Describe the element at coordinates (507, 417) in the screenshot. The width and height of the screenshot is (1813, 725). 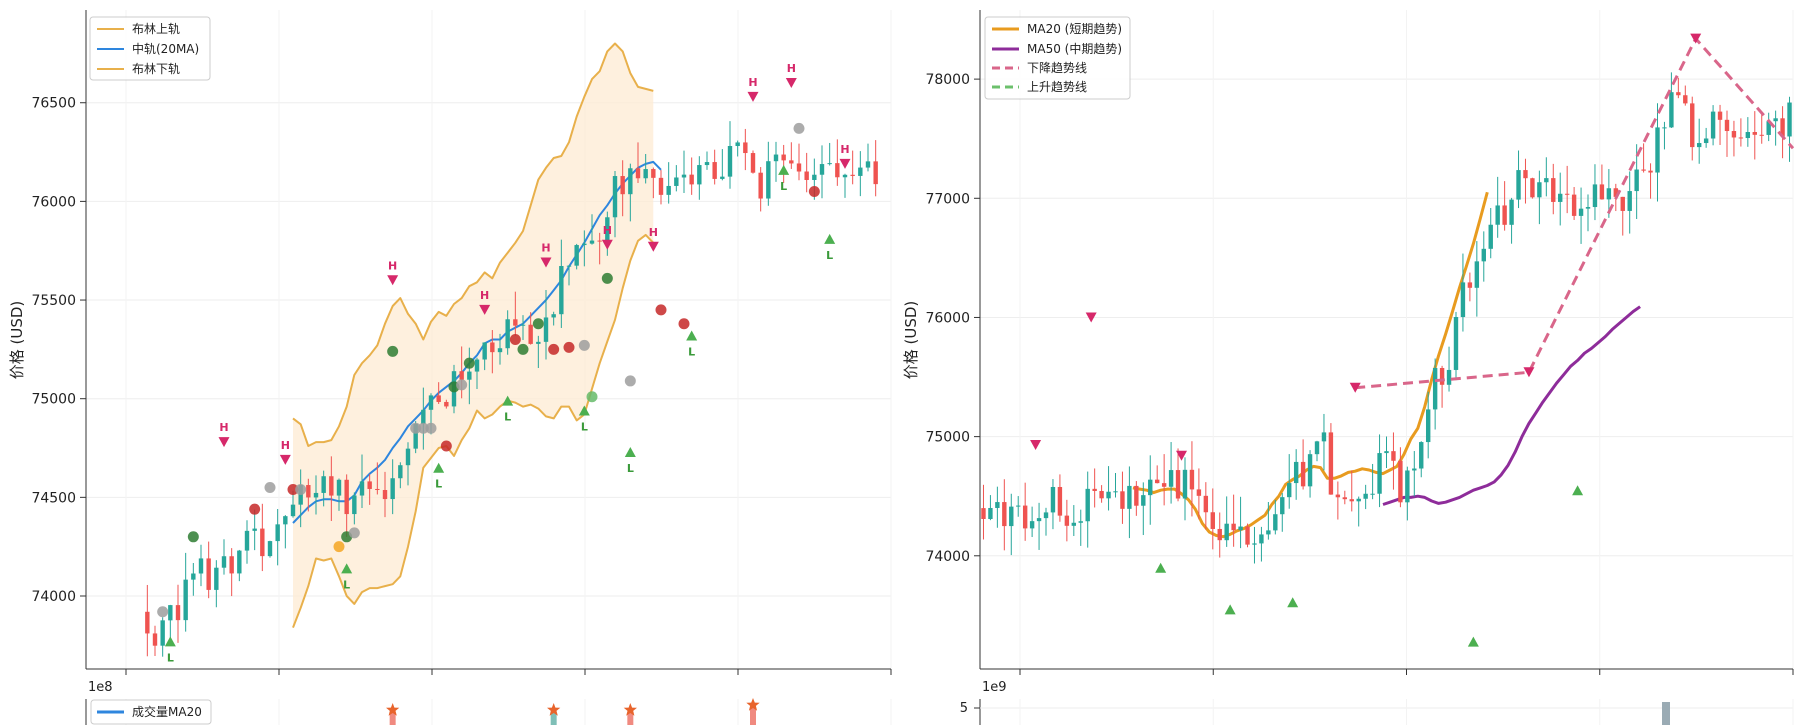
I see `low-marker-label: L` at that location.